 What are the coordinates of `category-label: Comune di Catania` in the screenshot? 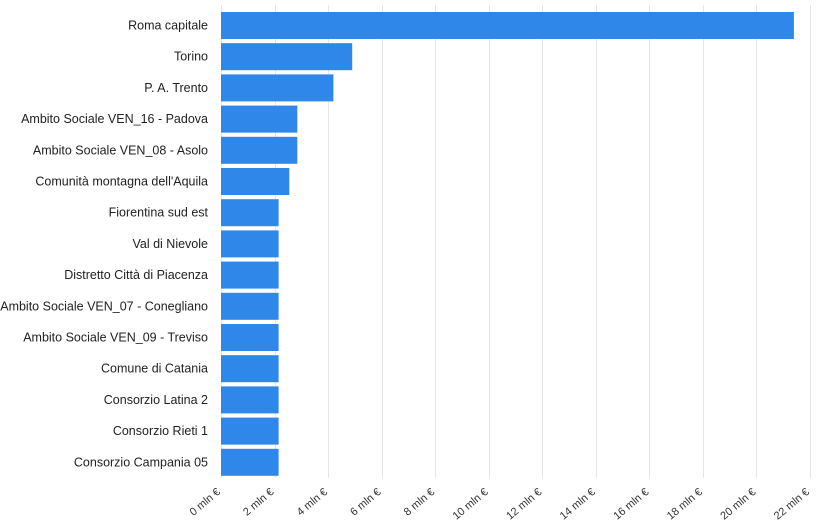 It's located at (154, 369).